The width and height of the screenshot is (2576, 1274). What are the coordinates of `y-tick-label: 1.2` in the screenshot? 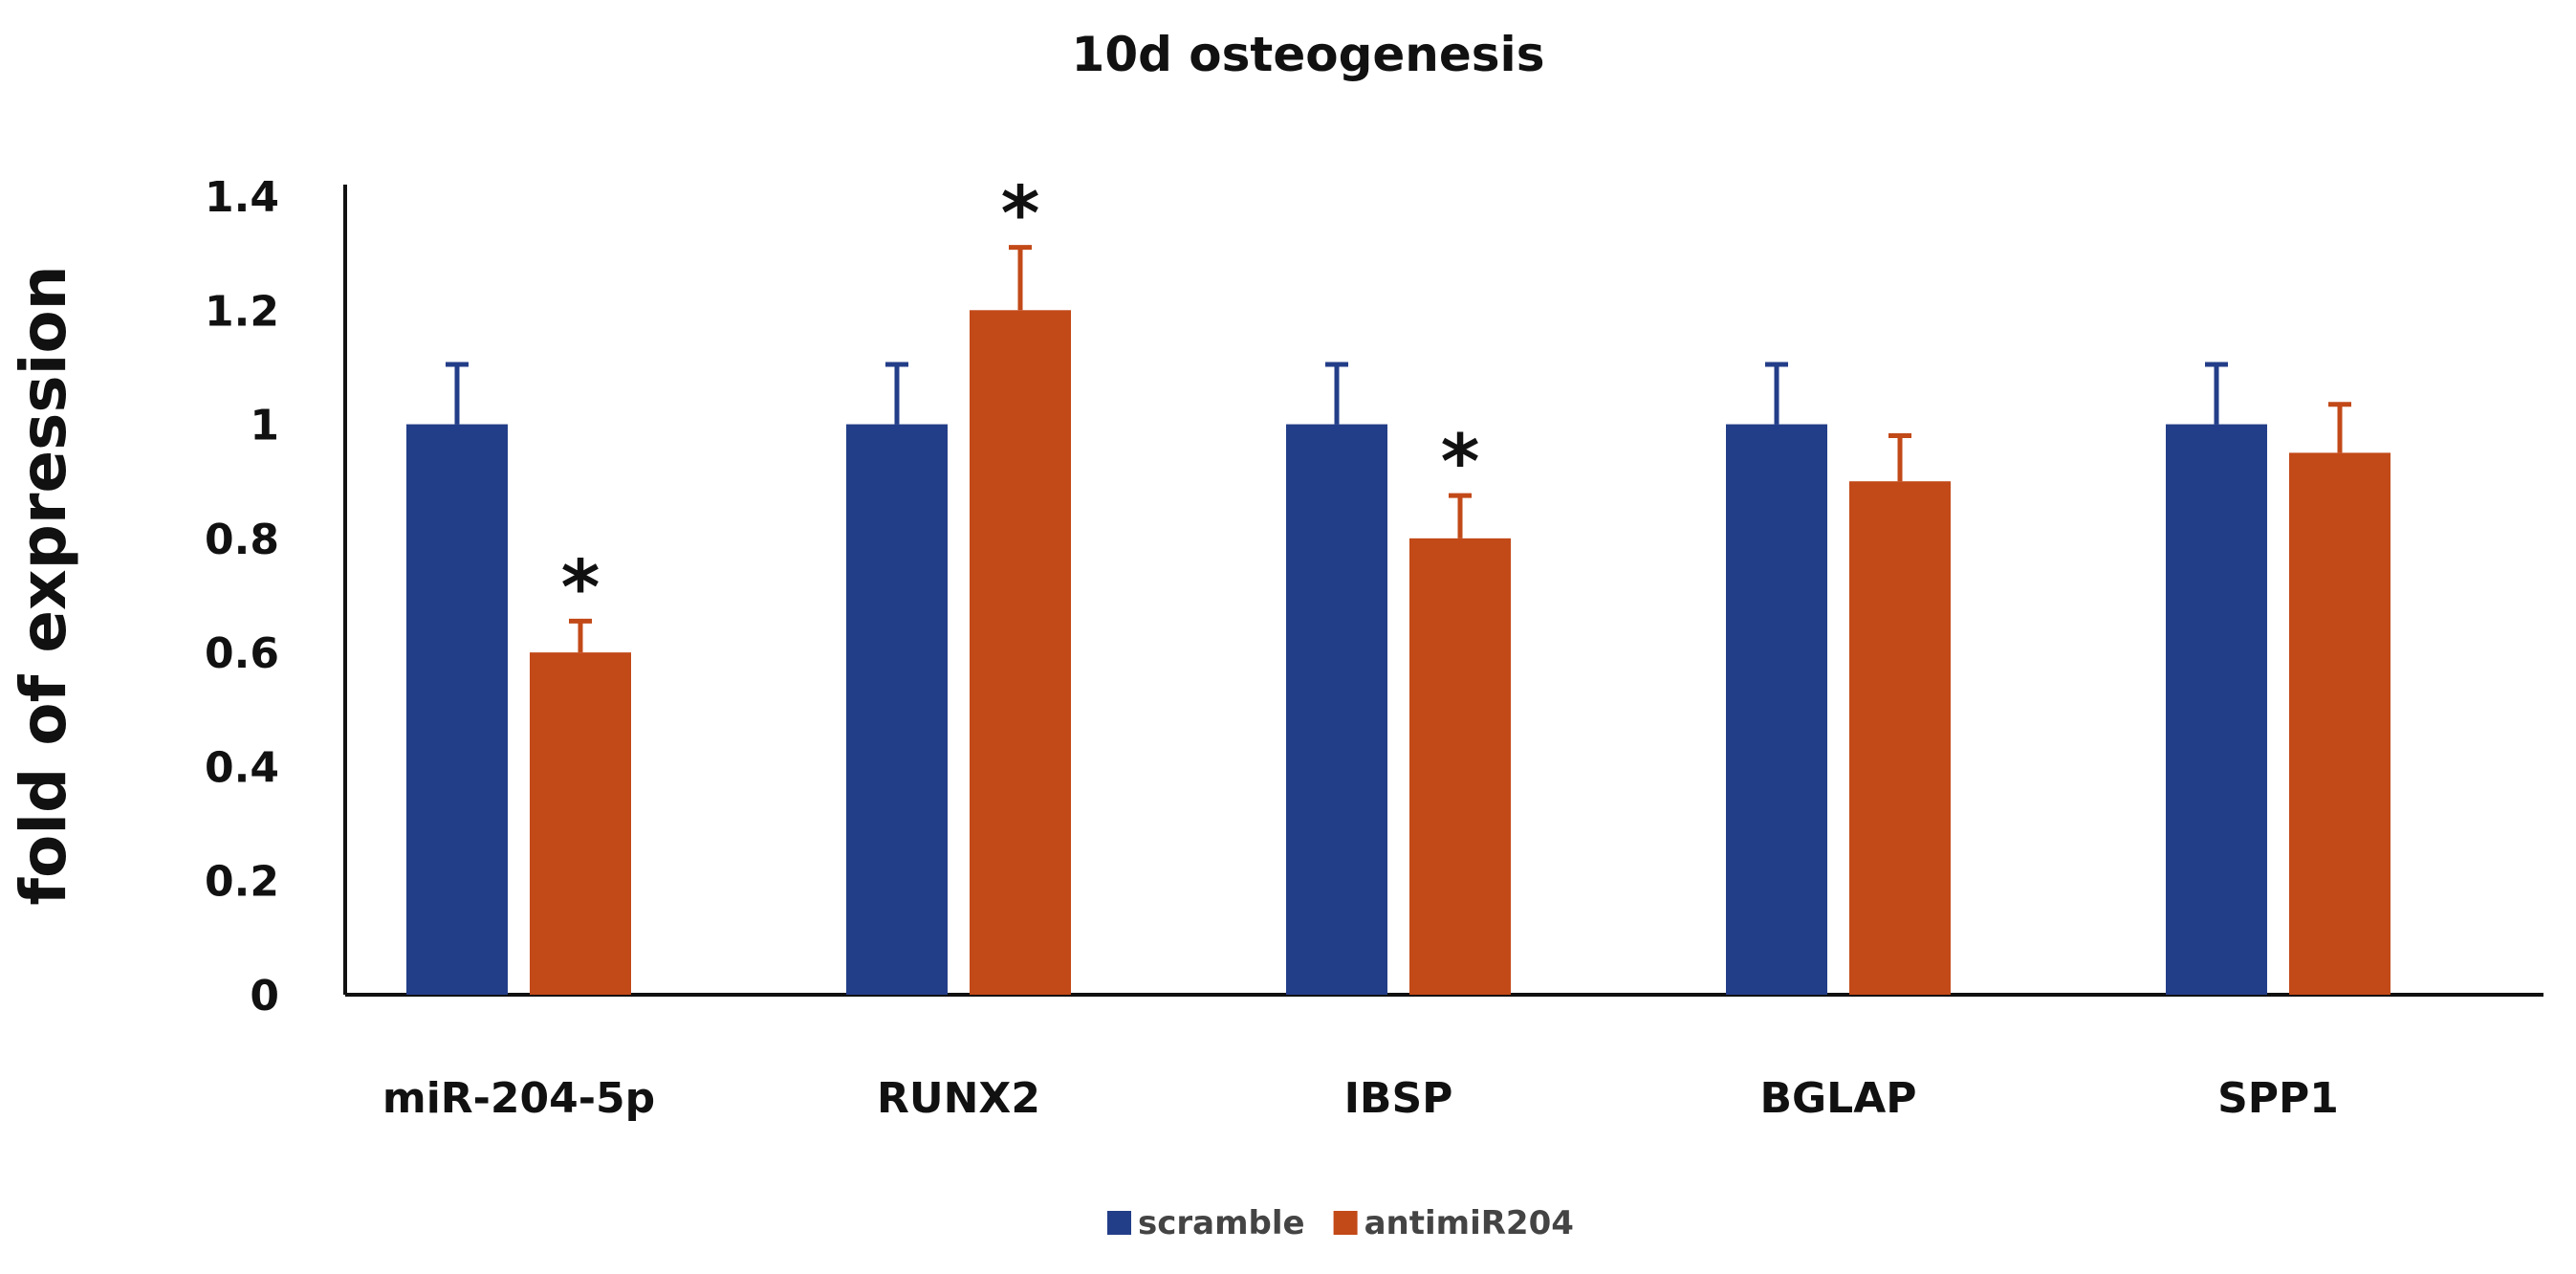 It's located at (242, 311).